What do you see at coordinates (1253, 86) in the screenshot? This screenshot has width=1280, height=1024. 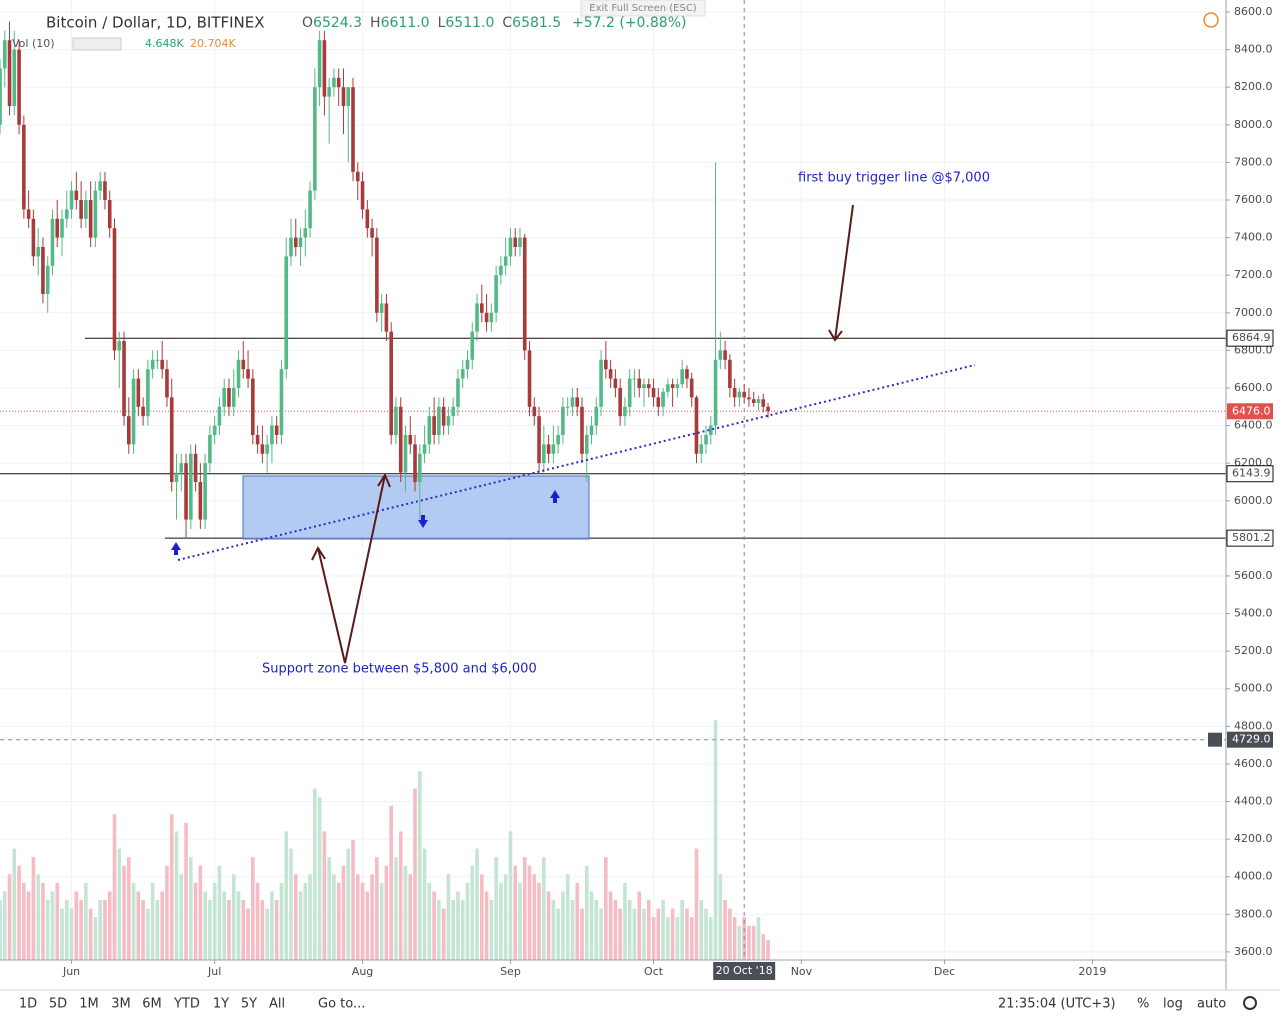 I see `y-tick-label: 8200.0` at bounding box center [1253, 86].